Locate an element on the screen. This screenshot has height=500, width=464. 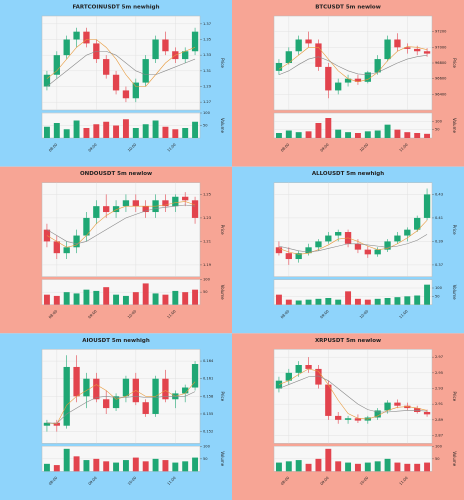
volume-axis-label: Volume is located at coordinates (222, 458).